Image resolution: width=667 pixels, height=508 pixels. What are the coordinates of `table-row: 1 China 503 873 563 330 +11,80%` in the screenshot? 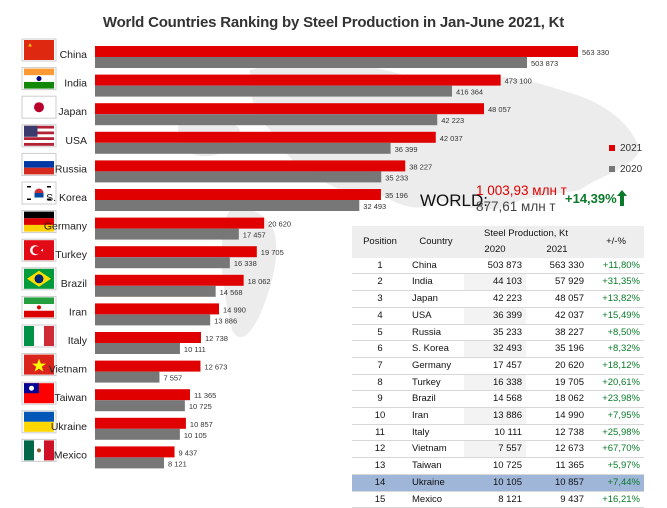 It's located at (498, 266).